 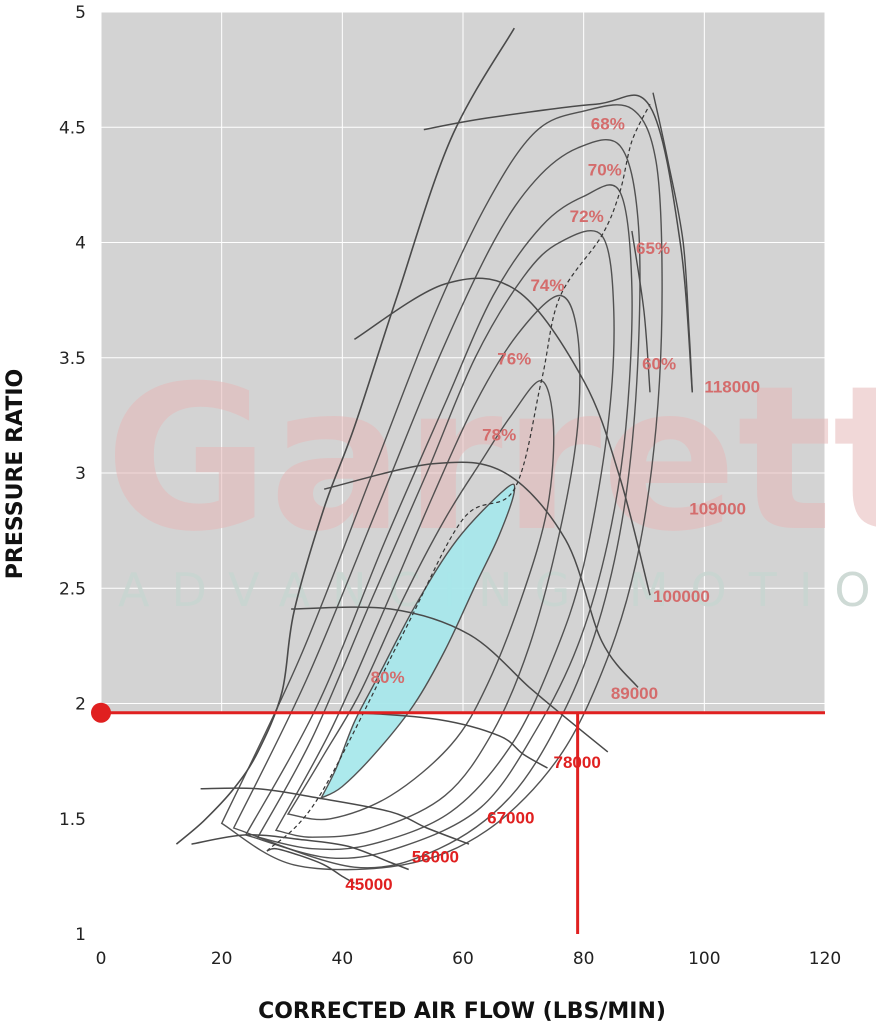 What do you see at coordinates (80, 705) in the screenshot?
I see `y-tick-label-2: 2` at bounding box center [80, 705].